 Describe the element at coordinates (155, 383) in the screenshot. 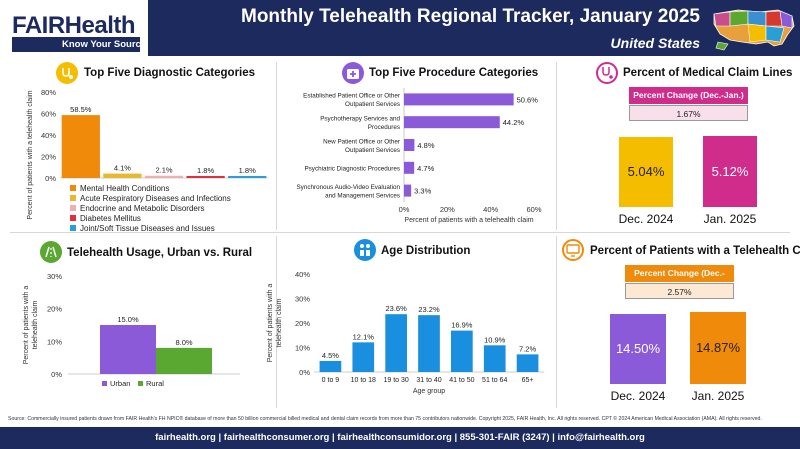

I see `legend-label: Rural` at that location.